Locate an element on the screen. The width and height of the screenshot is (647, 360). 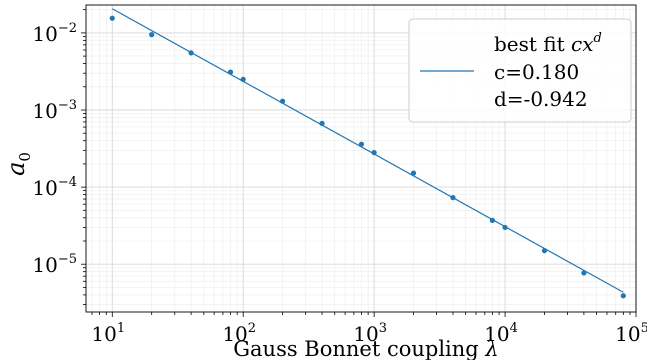
y-tick-labels: 10⁻⁵ 10⁻⁴ 10⁻³ 10⁻² is located at coordinates (54, 149).